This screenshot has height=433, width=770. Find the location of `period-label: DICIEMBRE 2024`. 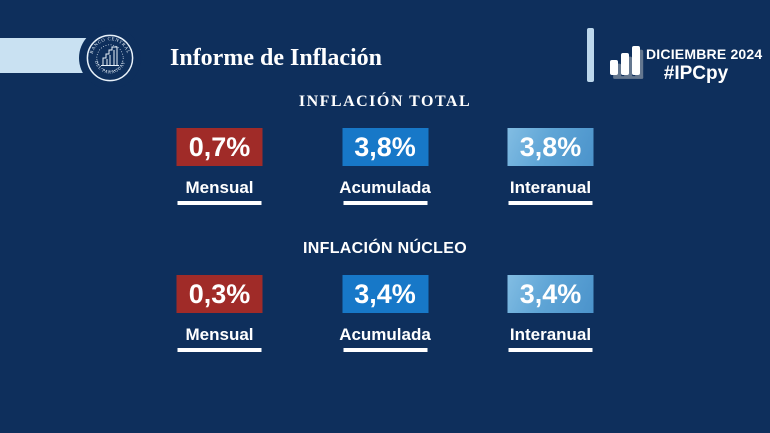

period-label: DICIEMBRE 2024 is located at coordinates (704, 54).